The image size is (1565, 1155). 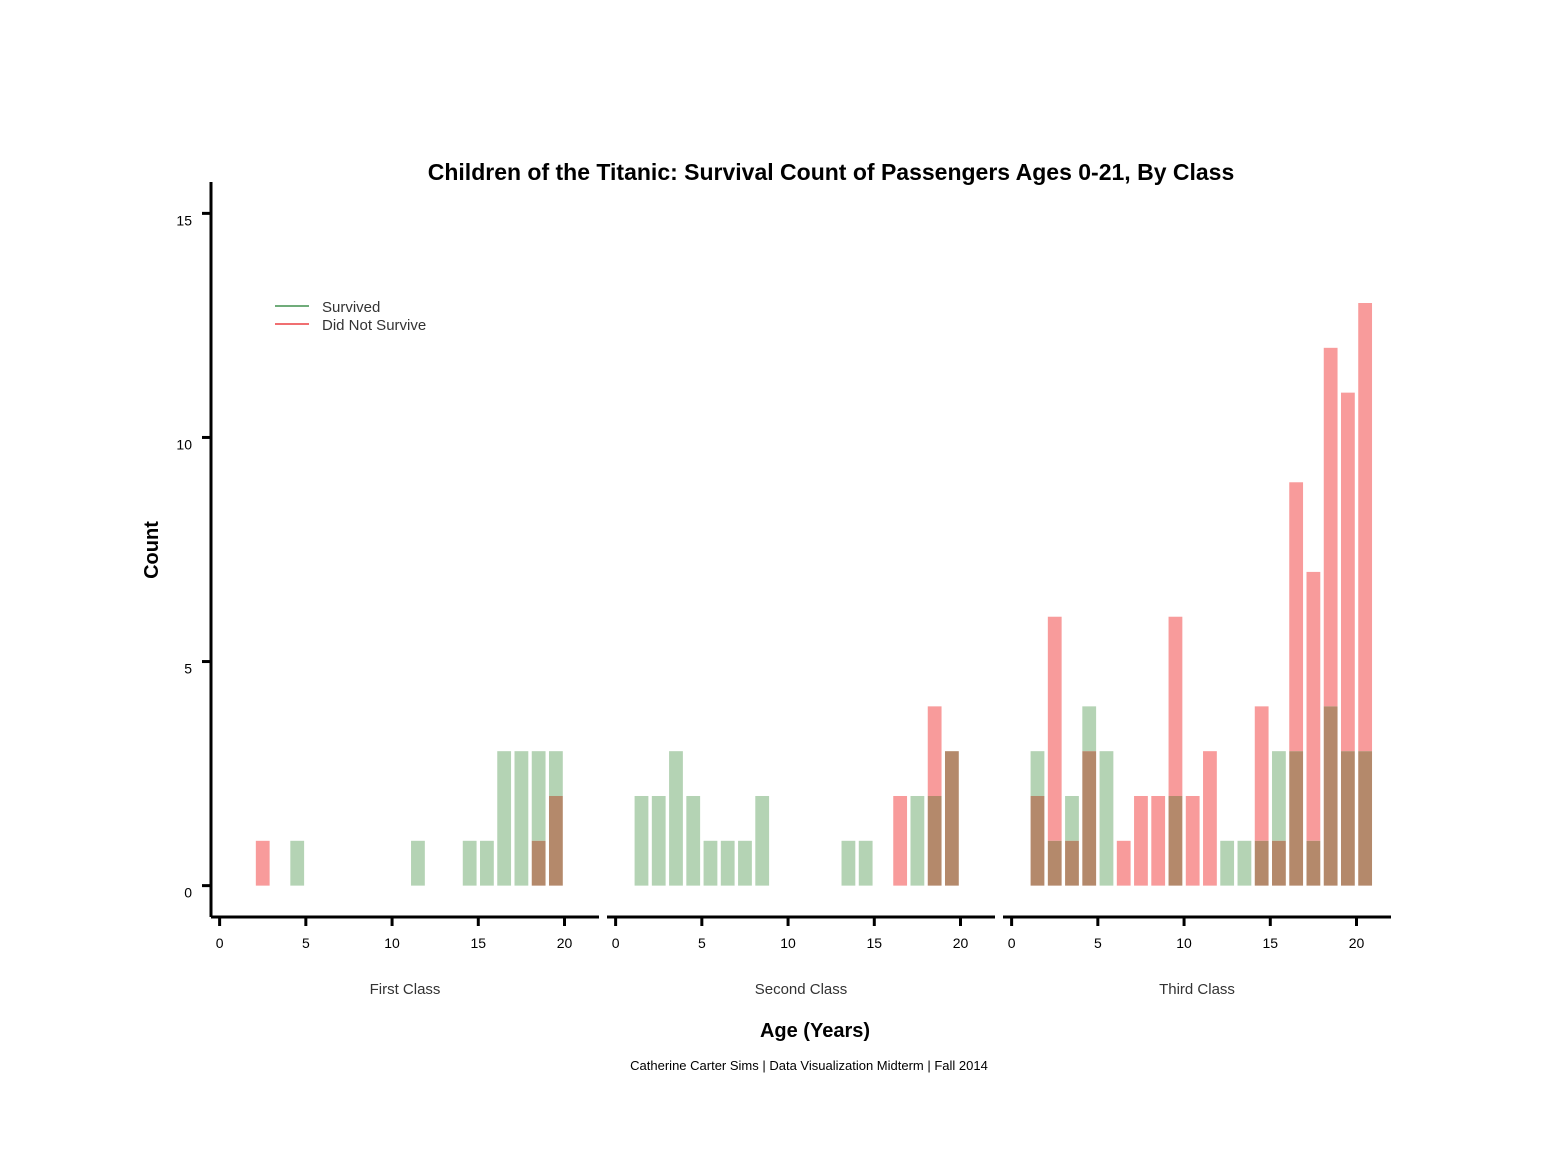 What do you see at coordinates (801, 989) in the screenshot?
I see `panel-label: Second Class` at bounding box center [801, 989].